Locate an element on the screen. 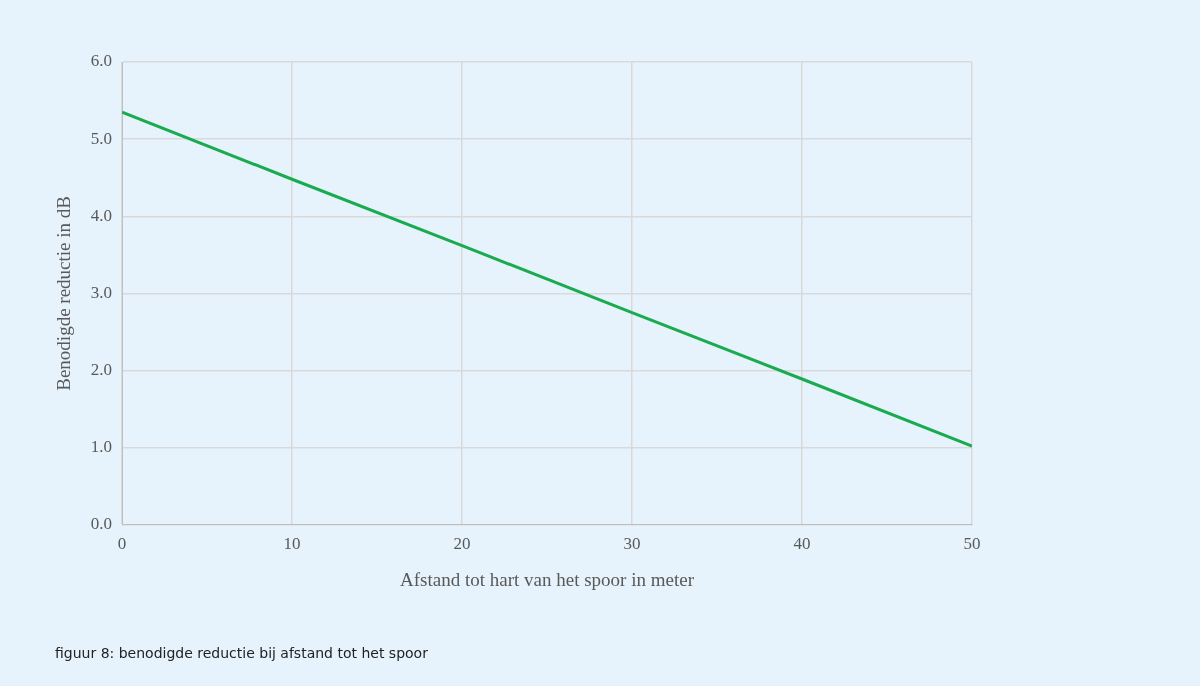 Image resolution: width=1200 pixels, height=686 pixels. y-tick-label: 2.0 is located at coordinates (101, 369).